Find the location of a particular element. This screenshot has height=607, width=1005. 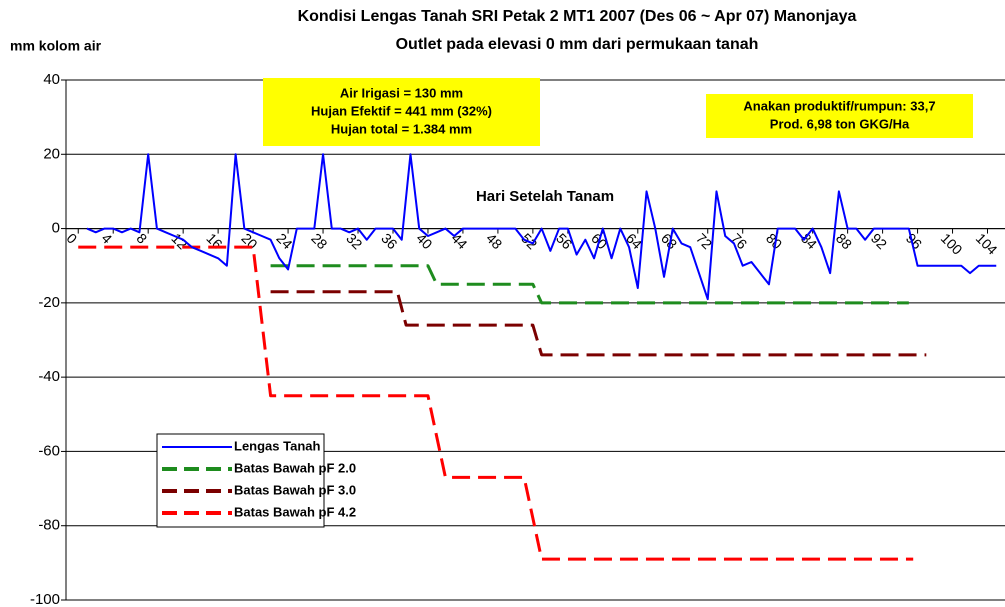

annotation-text: Anakan produktif/rumpun: 33,7 is located at coordinates (839, 105).